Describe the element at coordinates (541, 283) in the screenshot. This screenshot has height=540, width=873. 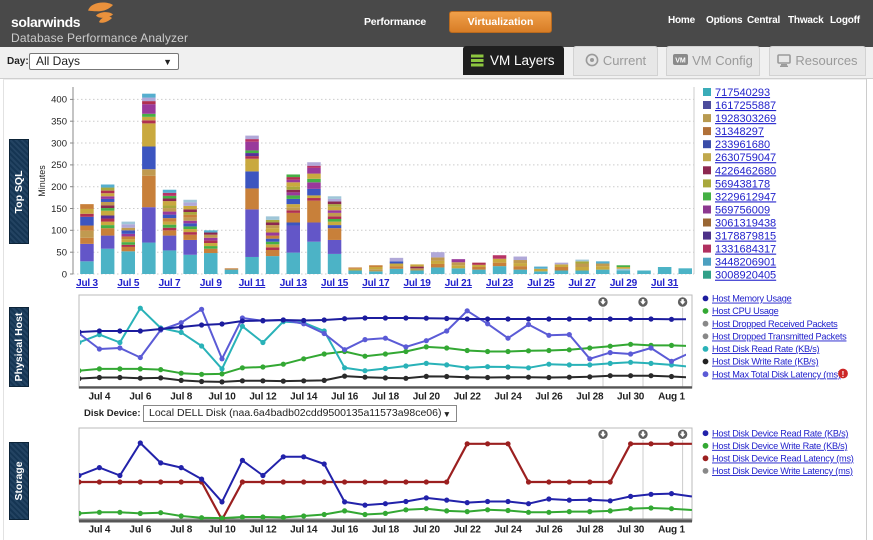
I see `svg-text: Jul 25` at that location.